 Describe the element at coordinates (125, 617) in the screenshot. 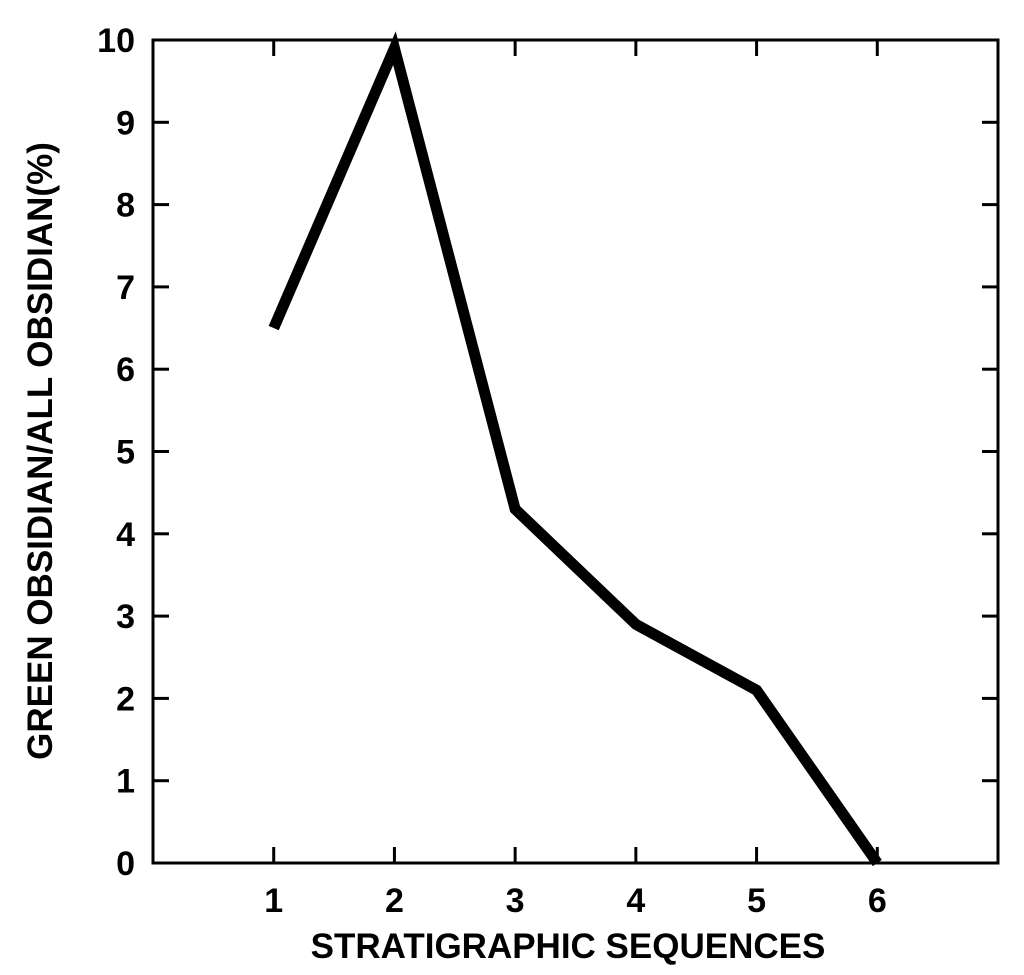

I see `y-tick-label: 3` at that location.